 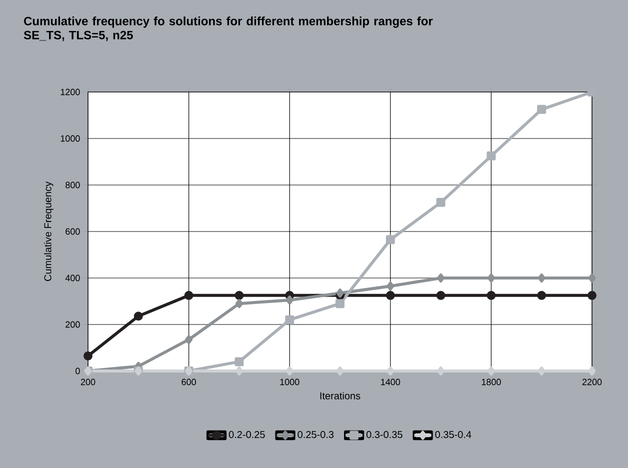 What do you see at coordinates (73, 185) in the screenshot?
I see `y-tick-label: 800` at bounding box center [73, 185].